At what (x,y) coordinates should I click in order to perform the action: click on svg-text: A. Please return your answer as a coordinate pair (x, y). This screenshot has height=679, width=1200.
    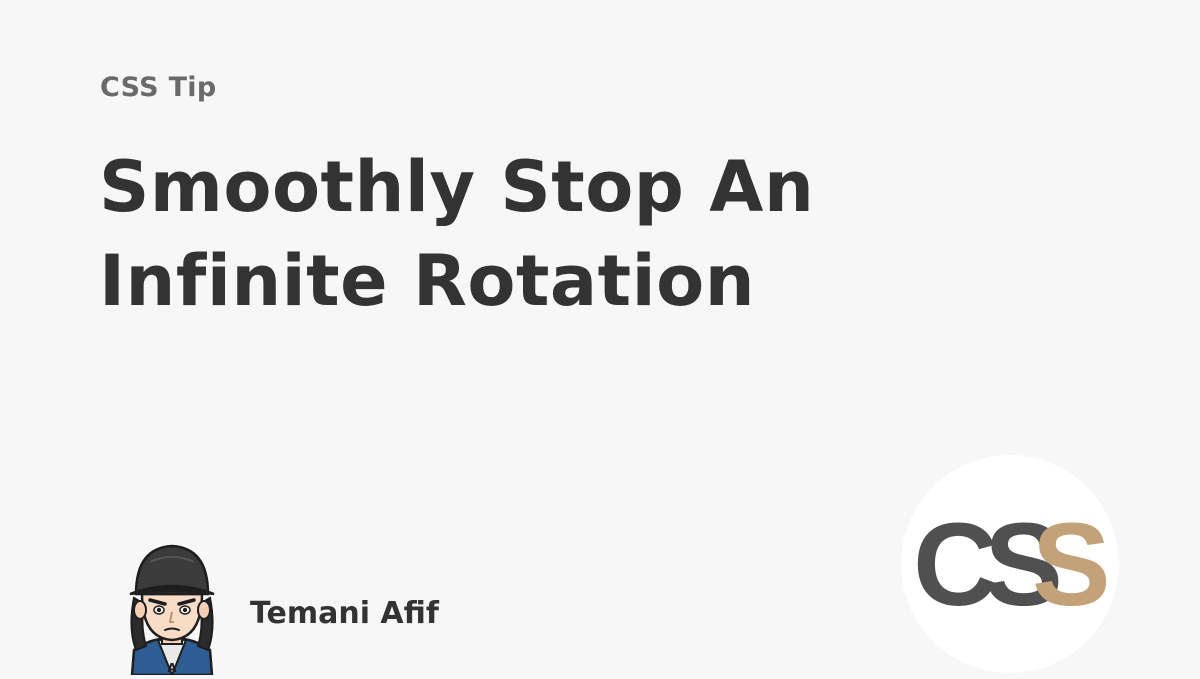
    Looking at the image, I should click on (172, 668).